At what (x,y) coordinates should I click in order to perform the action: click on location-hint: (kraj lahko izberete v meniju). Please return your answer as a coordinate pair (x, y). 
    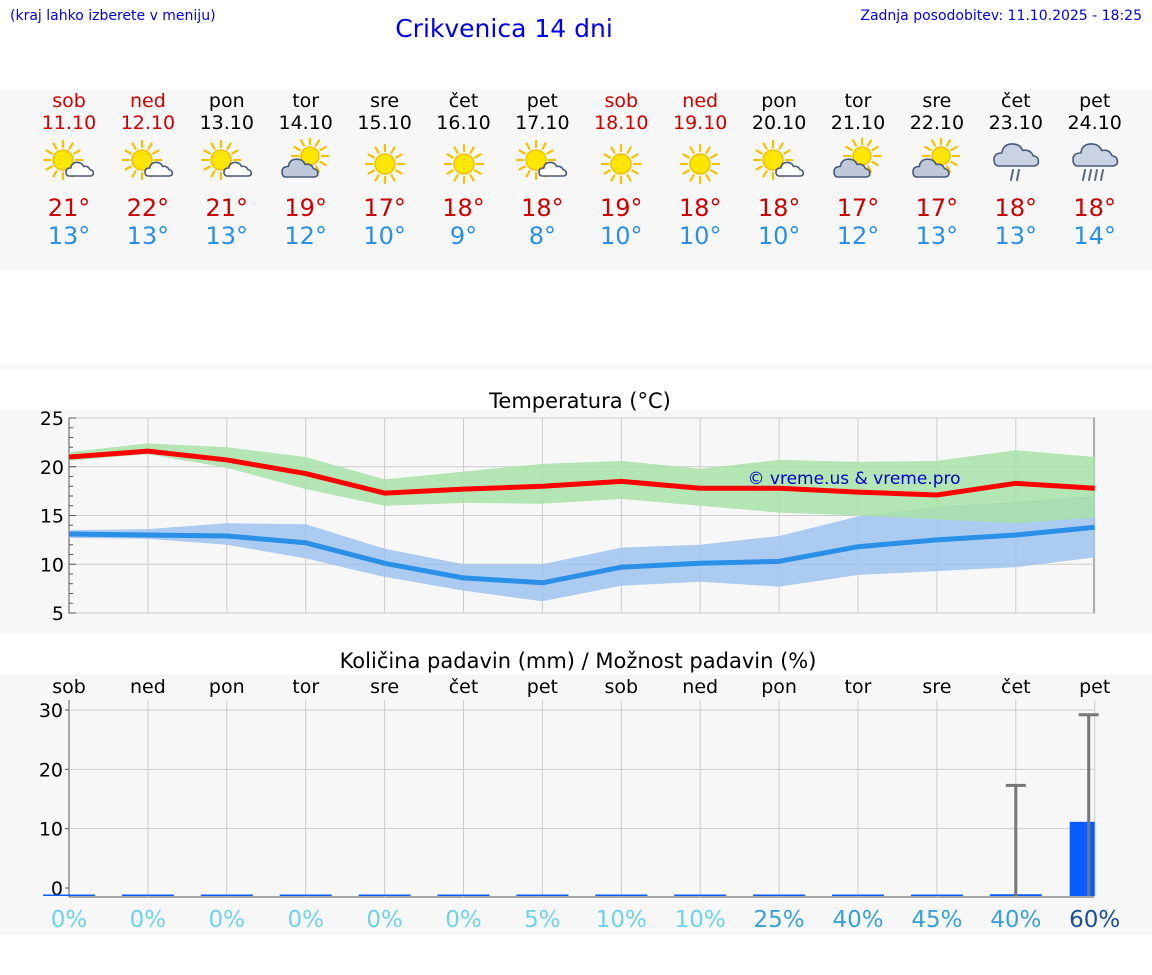
    Looking at the image, I should click on (113, 16).